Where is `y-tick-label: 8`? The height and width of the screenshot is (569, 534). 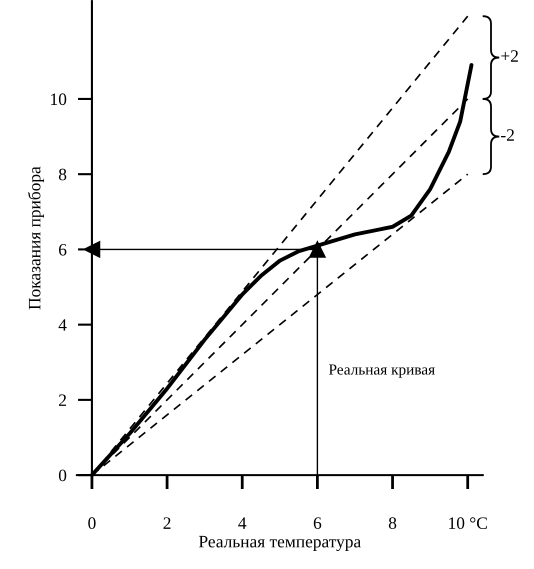 y-tick-label: 8 is located at coordinates (62, 174).